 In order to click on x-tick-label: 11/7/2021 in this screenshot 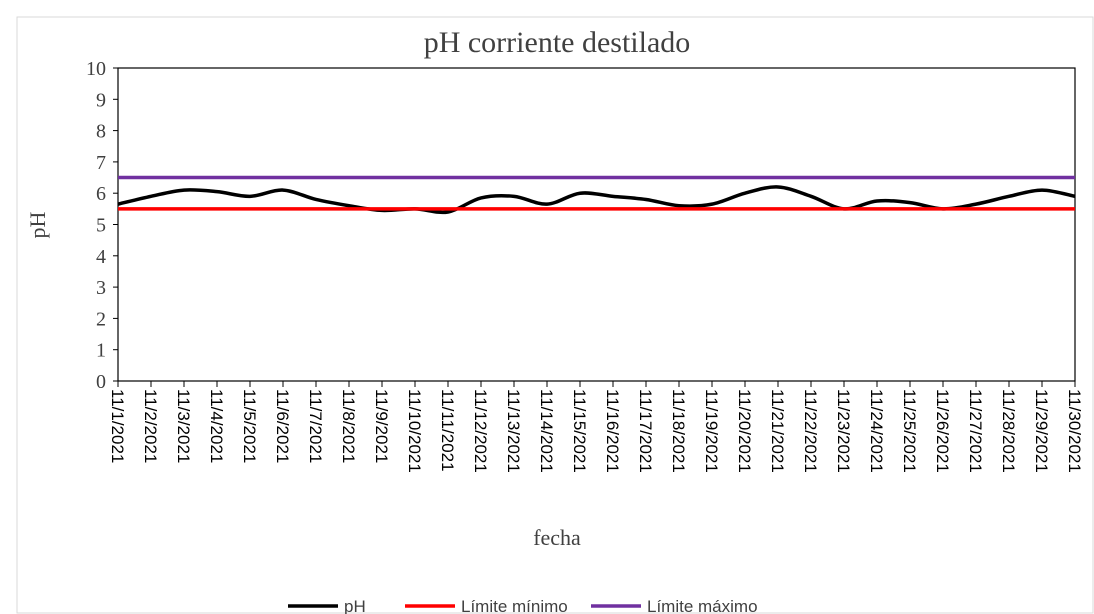, I will do `click(315, 426)`.